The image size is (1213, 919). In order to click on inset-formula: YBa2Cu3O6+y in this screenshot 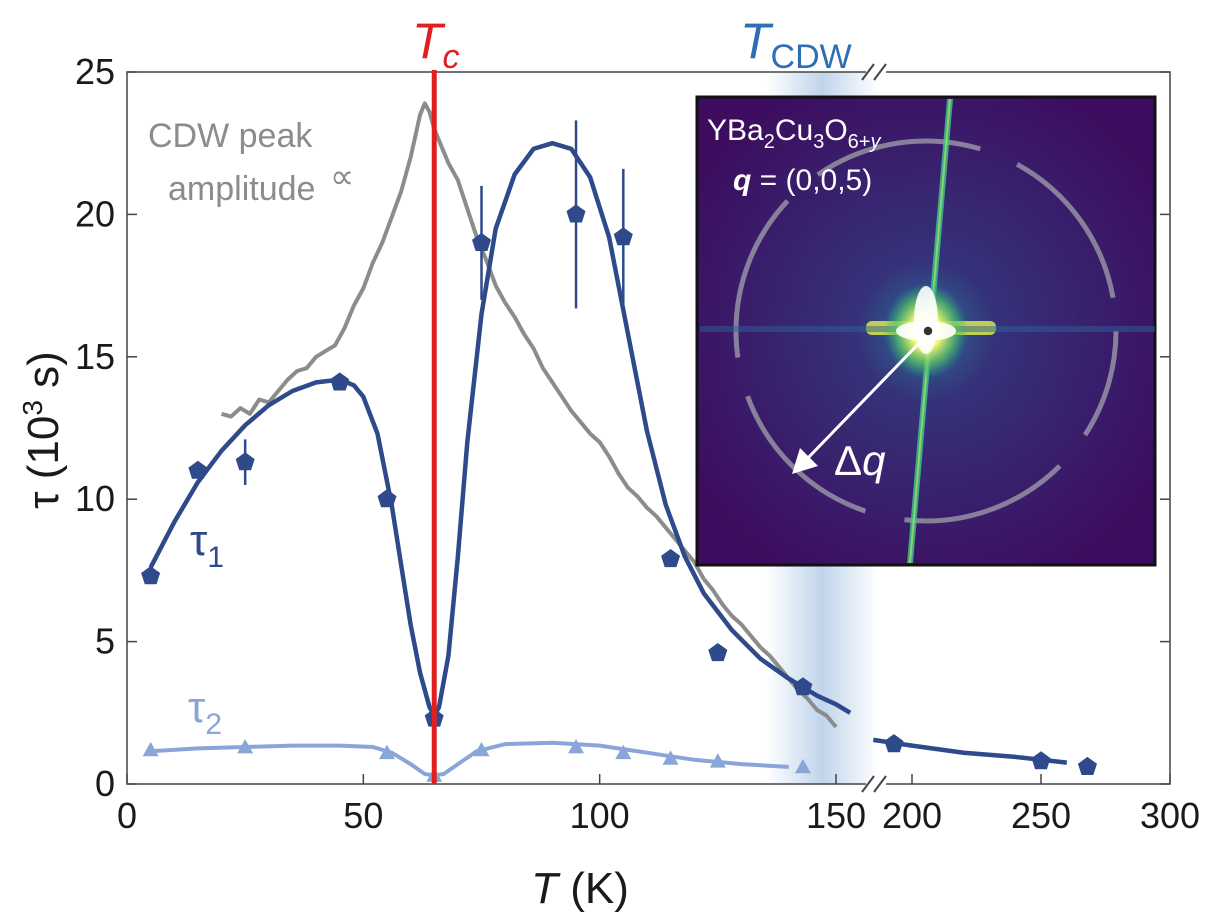, I will do `click(794, 133)`.